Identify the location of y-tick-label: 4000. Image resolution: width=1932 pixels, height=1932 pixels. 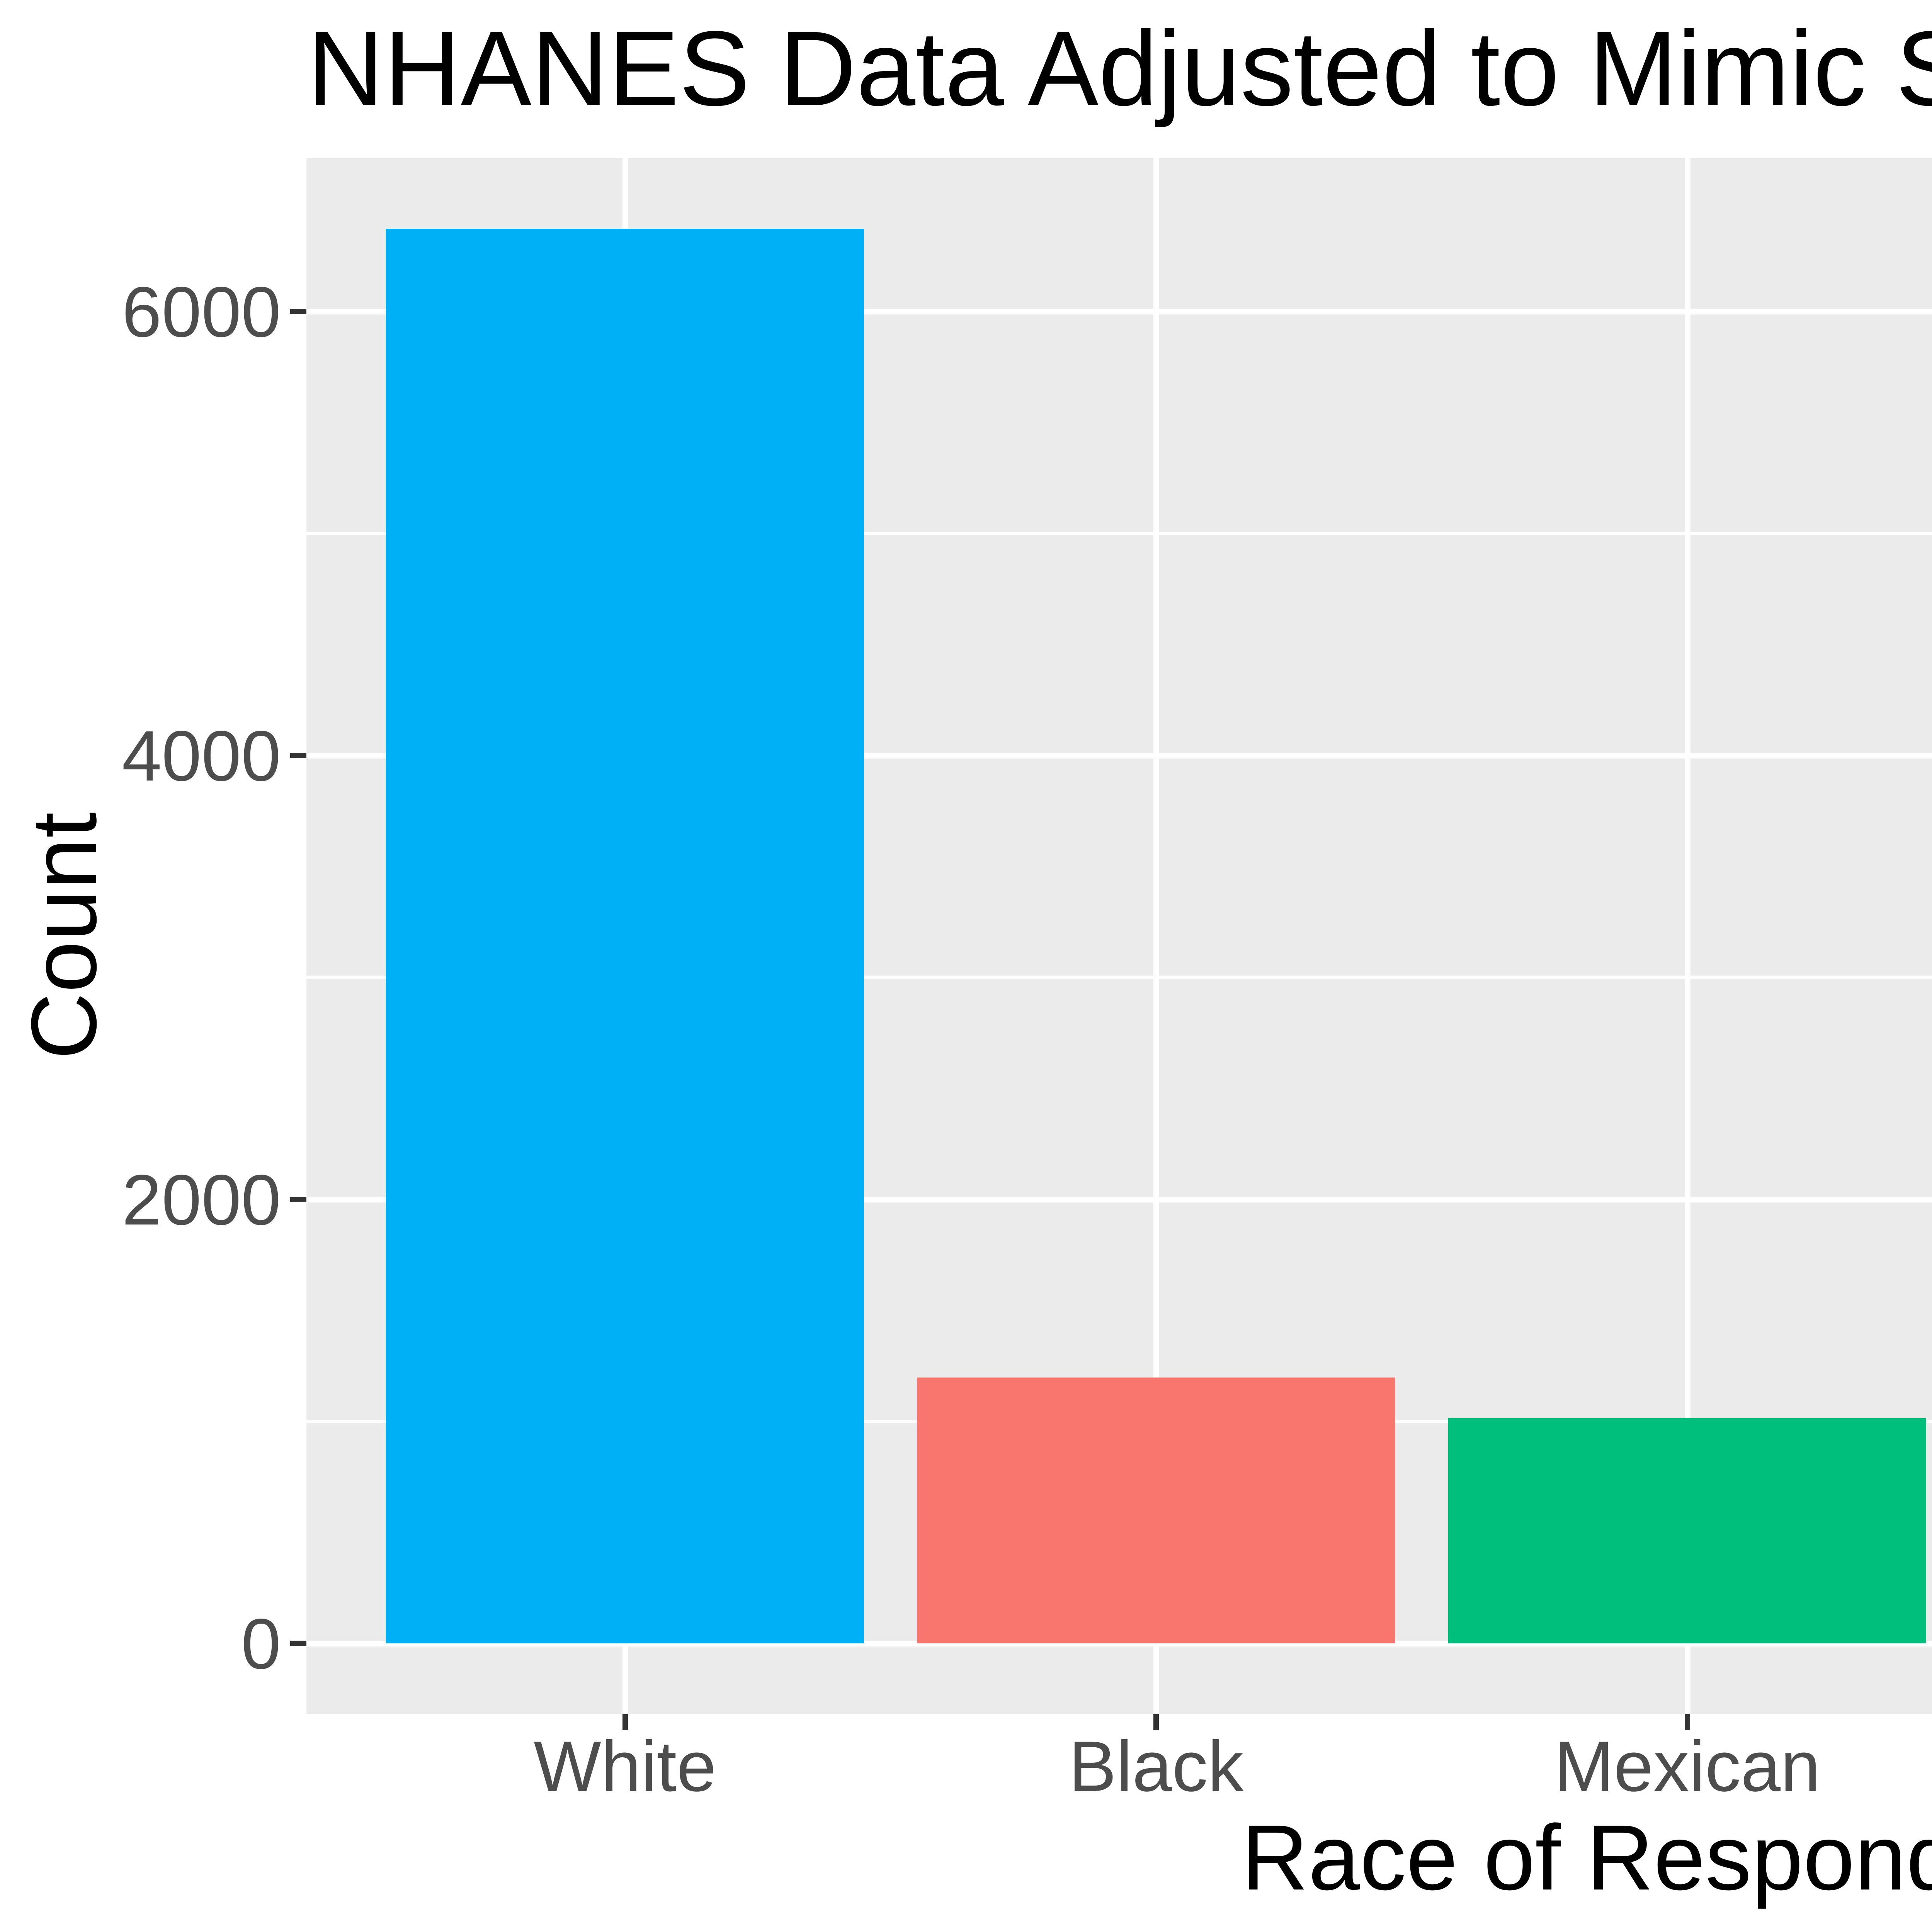
(202, 756).